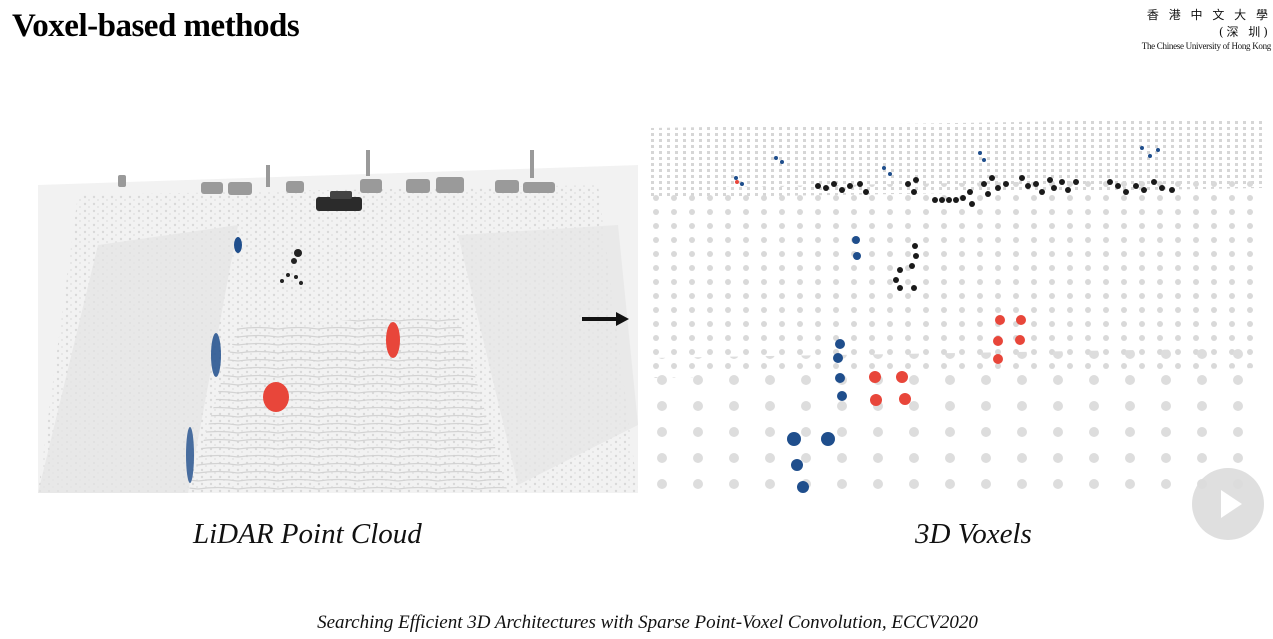  What do you see at coordinates (307, 534) in the screenshot?
I see `lidar-caption: LiDAR Point Cloud` at bounding box center [307, 534].